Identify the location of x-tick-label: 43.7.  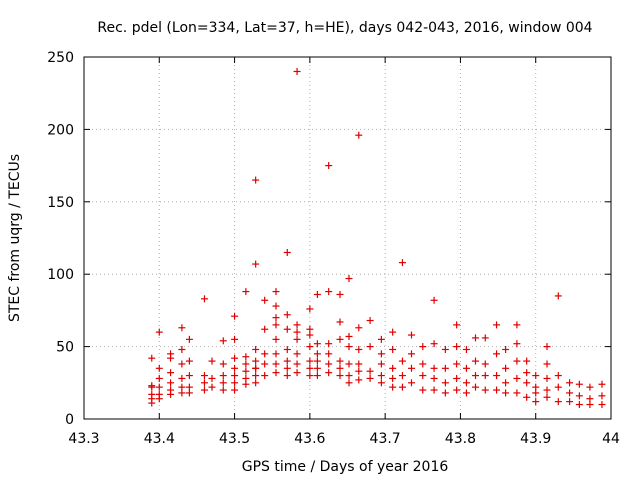
(385, 439).